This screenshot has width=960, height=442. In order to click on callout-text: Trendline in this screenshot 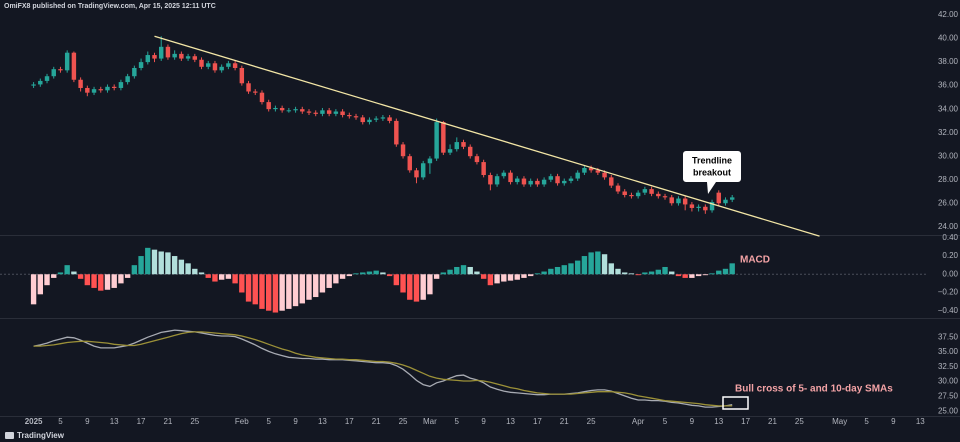, I will do `click(712, 160)`.